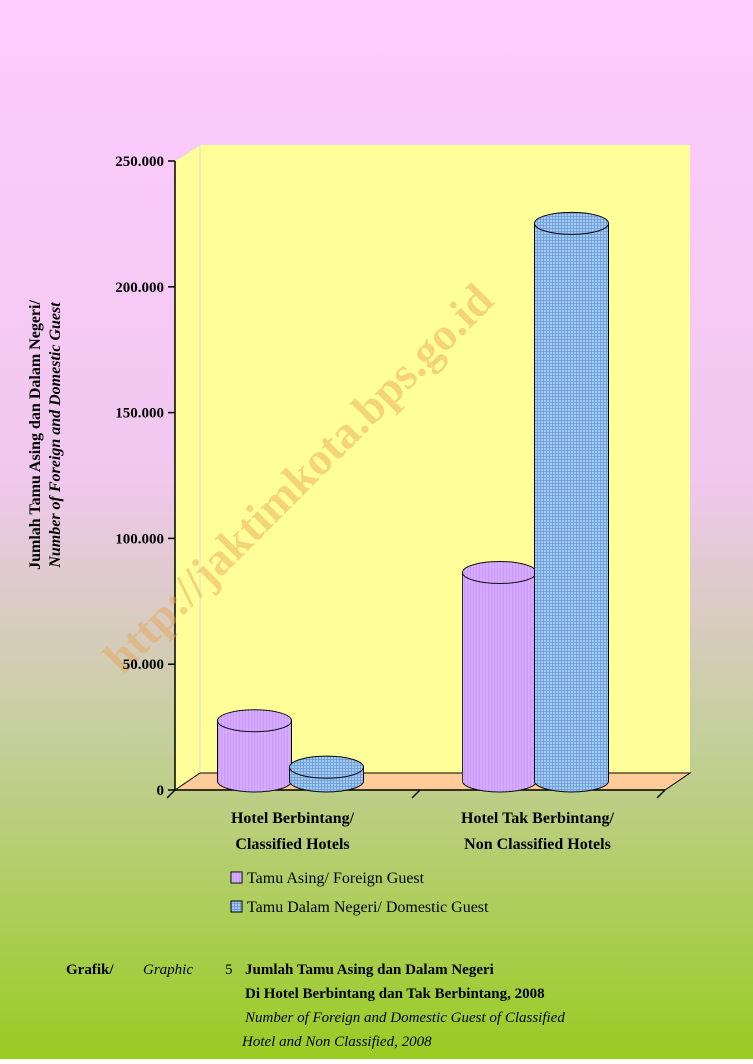 Image resolution: width=753 pixels, height=1064 pixels. What do you see at coordinates (143, 665) in the screenshot?
I see `y-tick-label: 50.000` at bounding box center [143, 665].